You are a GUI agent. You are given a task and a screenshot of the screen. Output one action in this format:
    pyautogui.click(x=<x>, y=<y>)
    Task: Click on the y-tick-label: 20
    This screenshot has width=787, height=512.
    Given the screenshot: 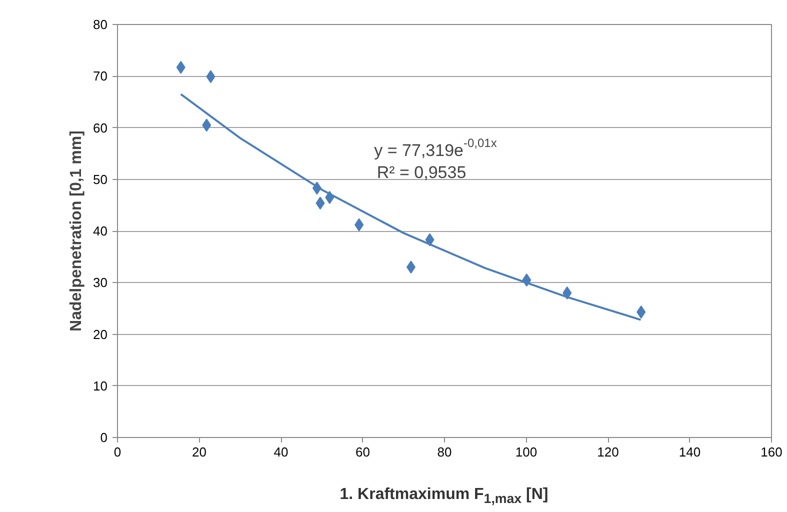 What is the action you would take?
    pyautogui.click(x=100, y=334)
    